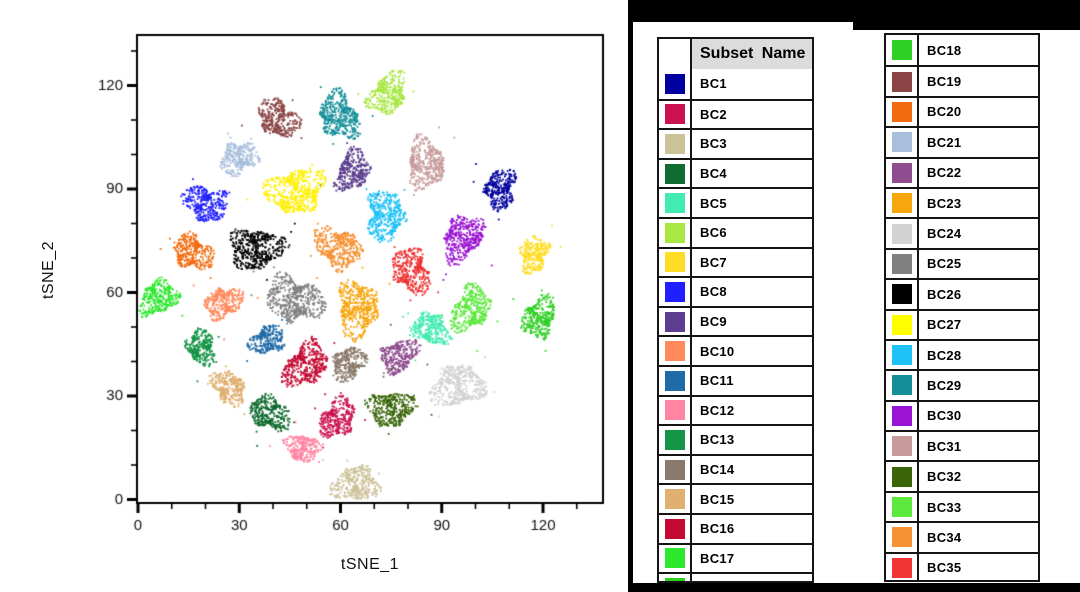 The width and height of the screenshot is (1080, 592). I want to click on legend-row-BC3: BC3, so click(735, 143).